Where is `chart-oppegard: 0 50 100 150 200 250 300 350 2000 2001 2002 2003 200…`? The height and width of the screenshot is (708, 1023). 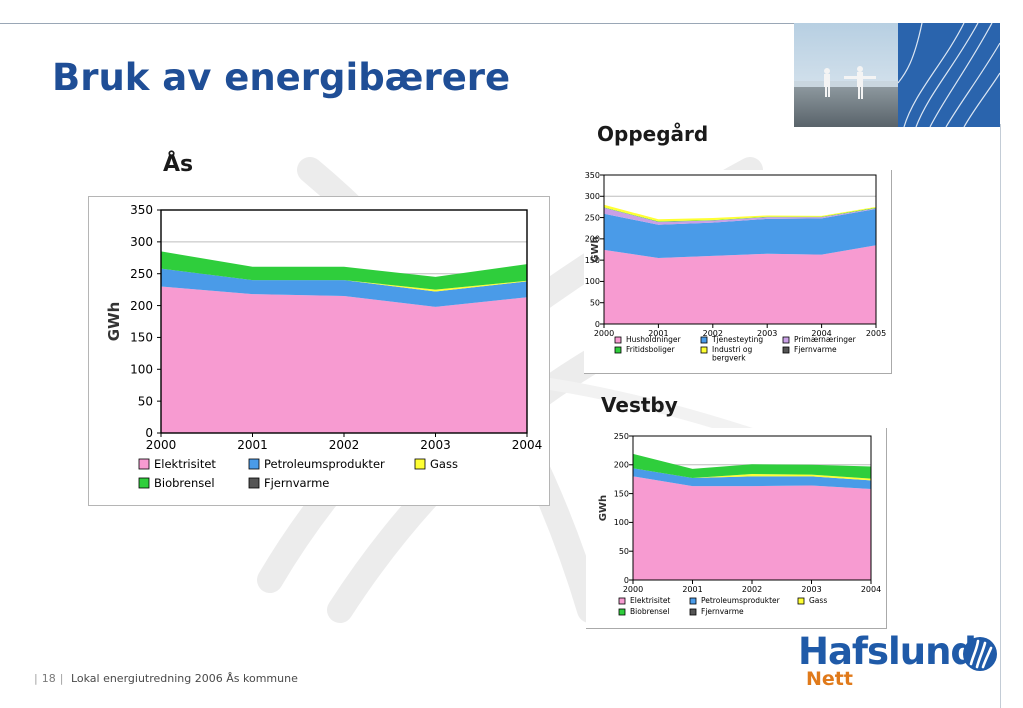
chart-oppegard: 0 50 100 150 200 250 300 350 2000 2001 2002 2003 200… is located at coordinates (738, 272).